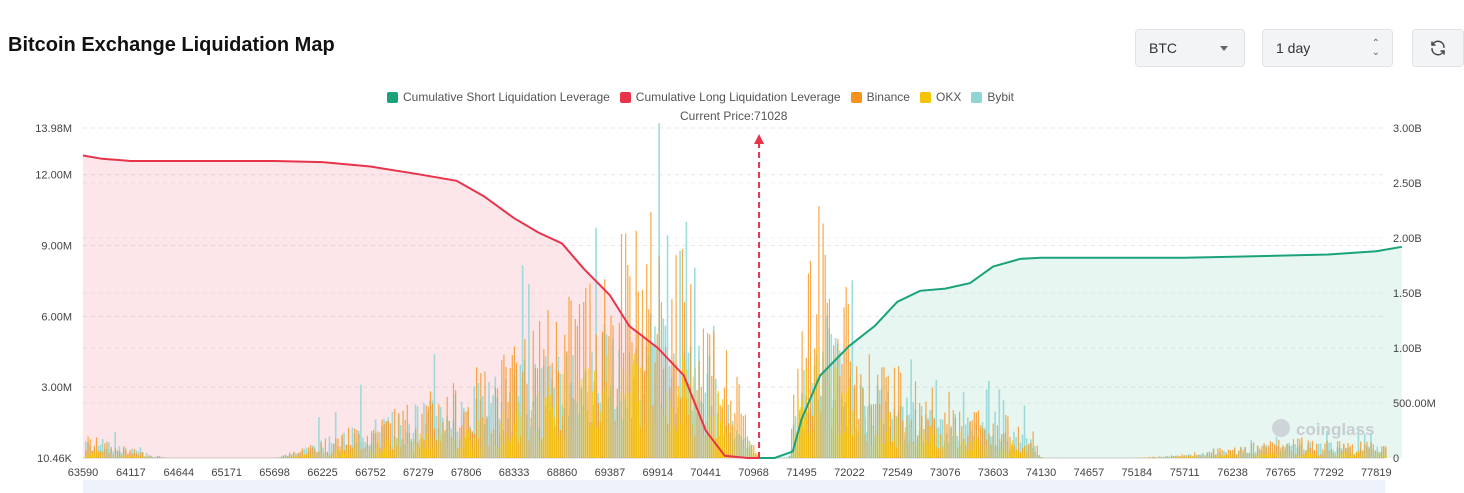 The image size is (1464, 493). I want to click on legend-item-short: Cumulative Short Liquidation Leverage, so click(498, 97).